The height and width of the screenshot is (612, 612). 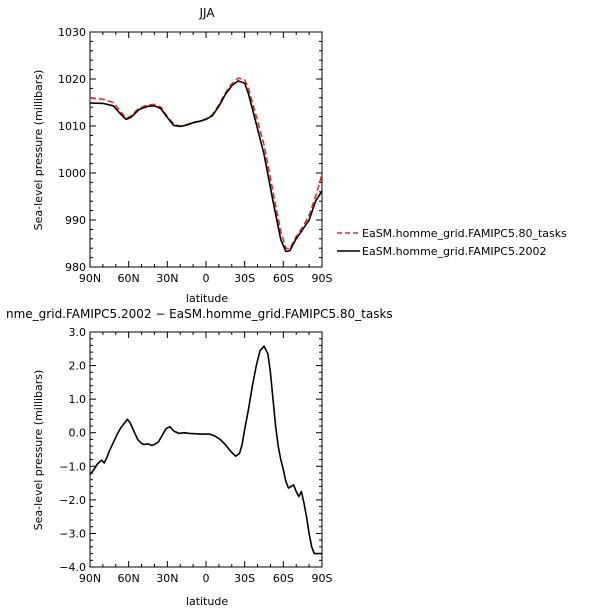 I want to click on y-tick-label: 1.0, so click(x=78, y=399).